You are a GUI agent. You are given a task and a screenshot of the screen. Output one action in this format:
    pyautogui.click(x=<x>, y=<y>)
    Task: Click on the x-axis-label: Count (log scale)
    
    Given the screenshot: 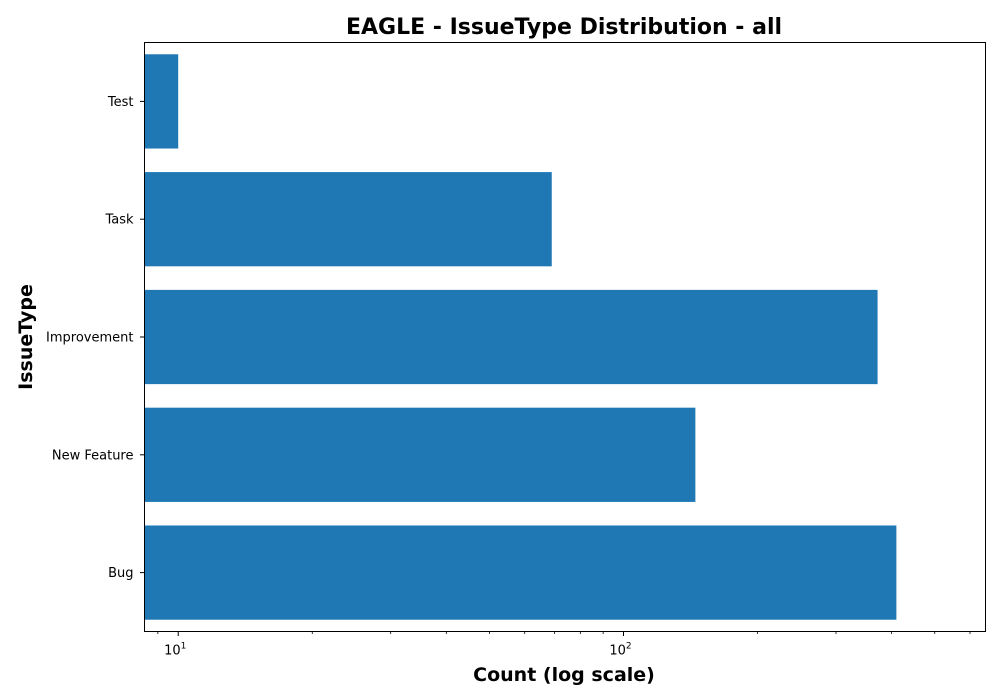 What is the action you would take?
    pyautogui.click(x=564, y=675)
    